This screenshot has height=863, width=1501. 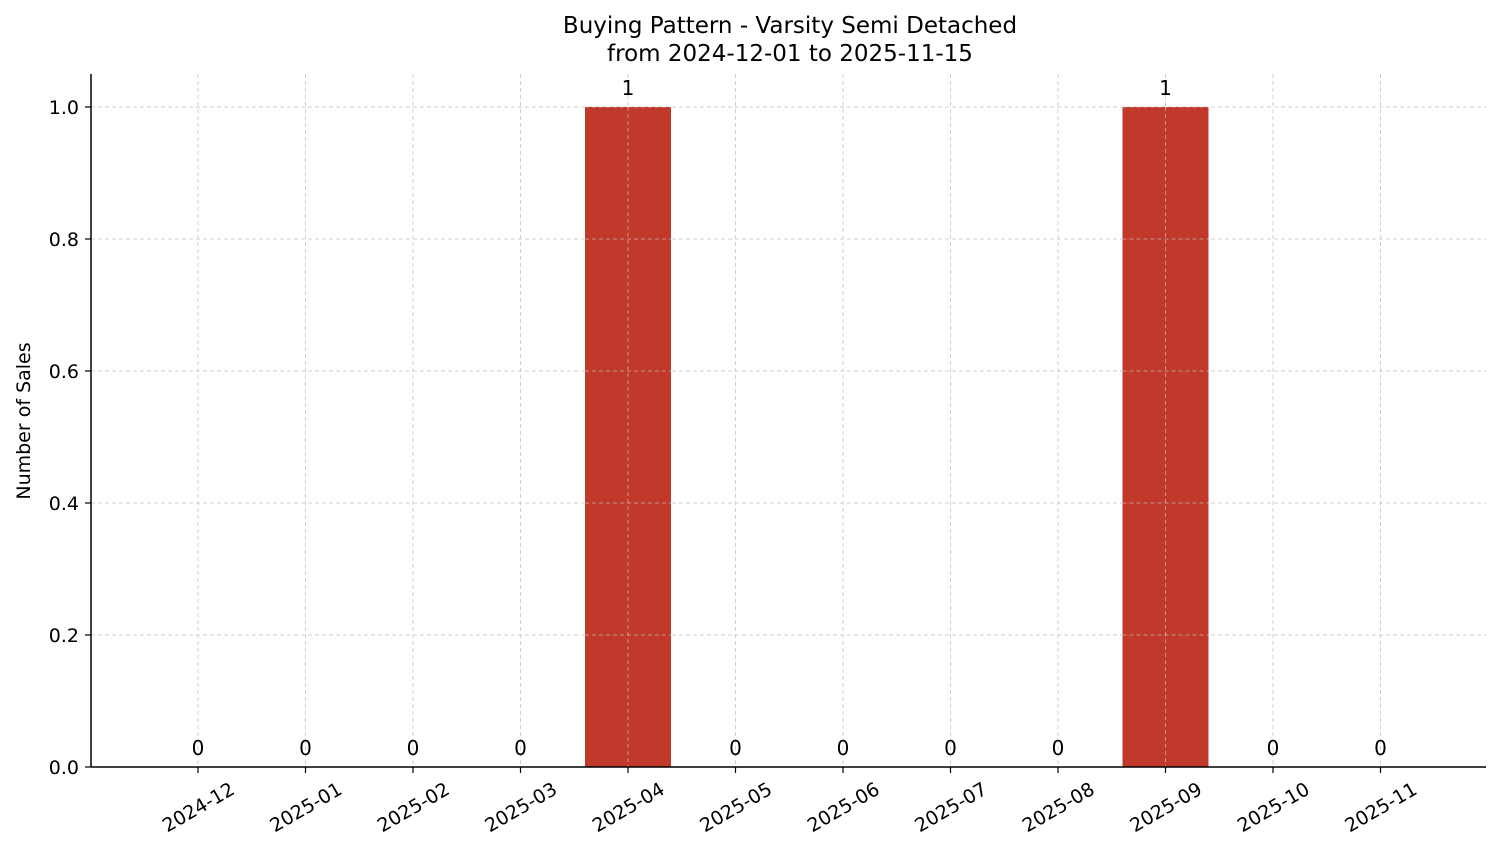 I want to click on data-label-2025-07: 0, so click(x=950, y=748).